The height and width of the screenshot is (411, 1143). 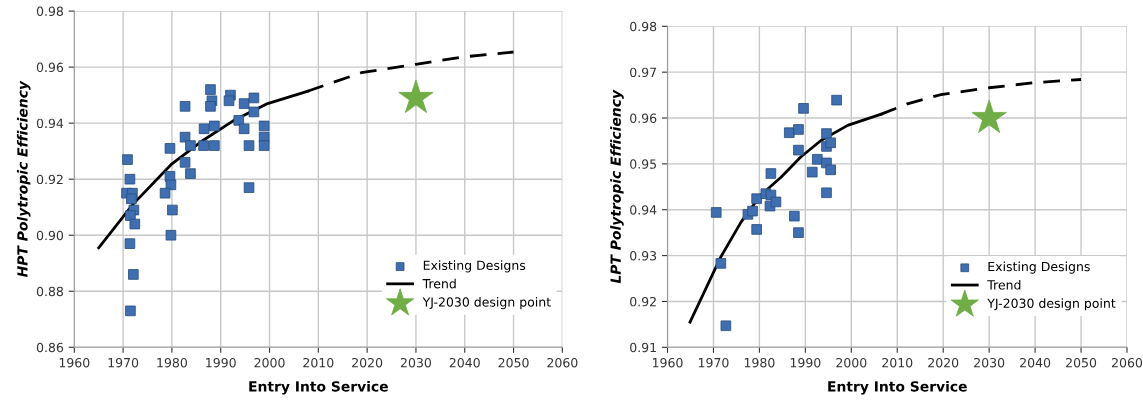 What do you see at coordinates (50, 235) in the screenshot?
I see `y-tick-label: 0.90` at bounding box center [50, 235].